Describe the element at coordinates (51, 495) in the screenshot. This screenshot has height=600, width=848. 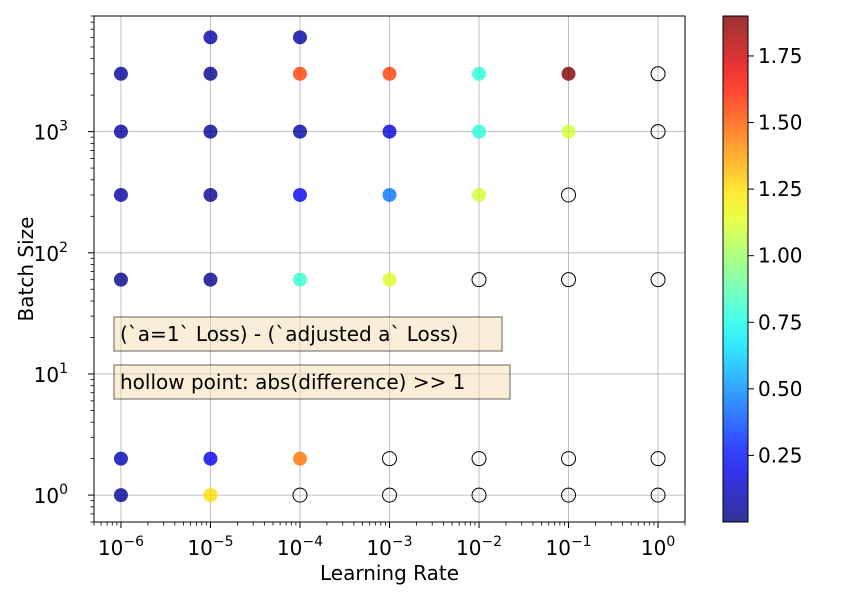
I see `y-tick-label: 10⁰` at that location.